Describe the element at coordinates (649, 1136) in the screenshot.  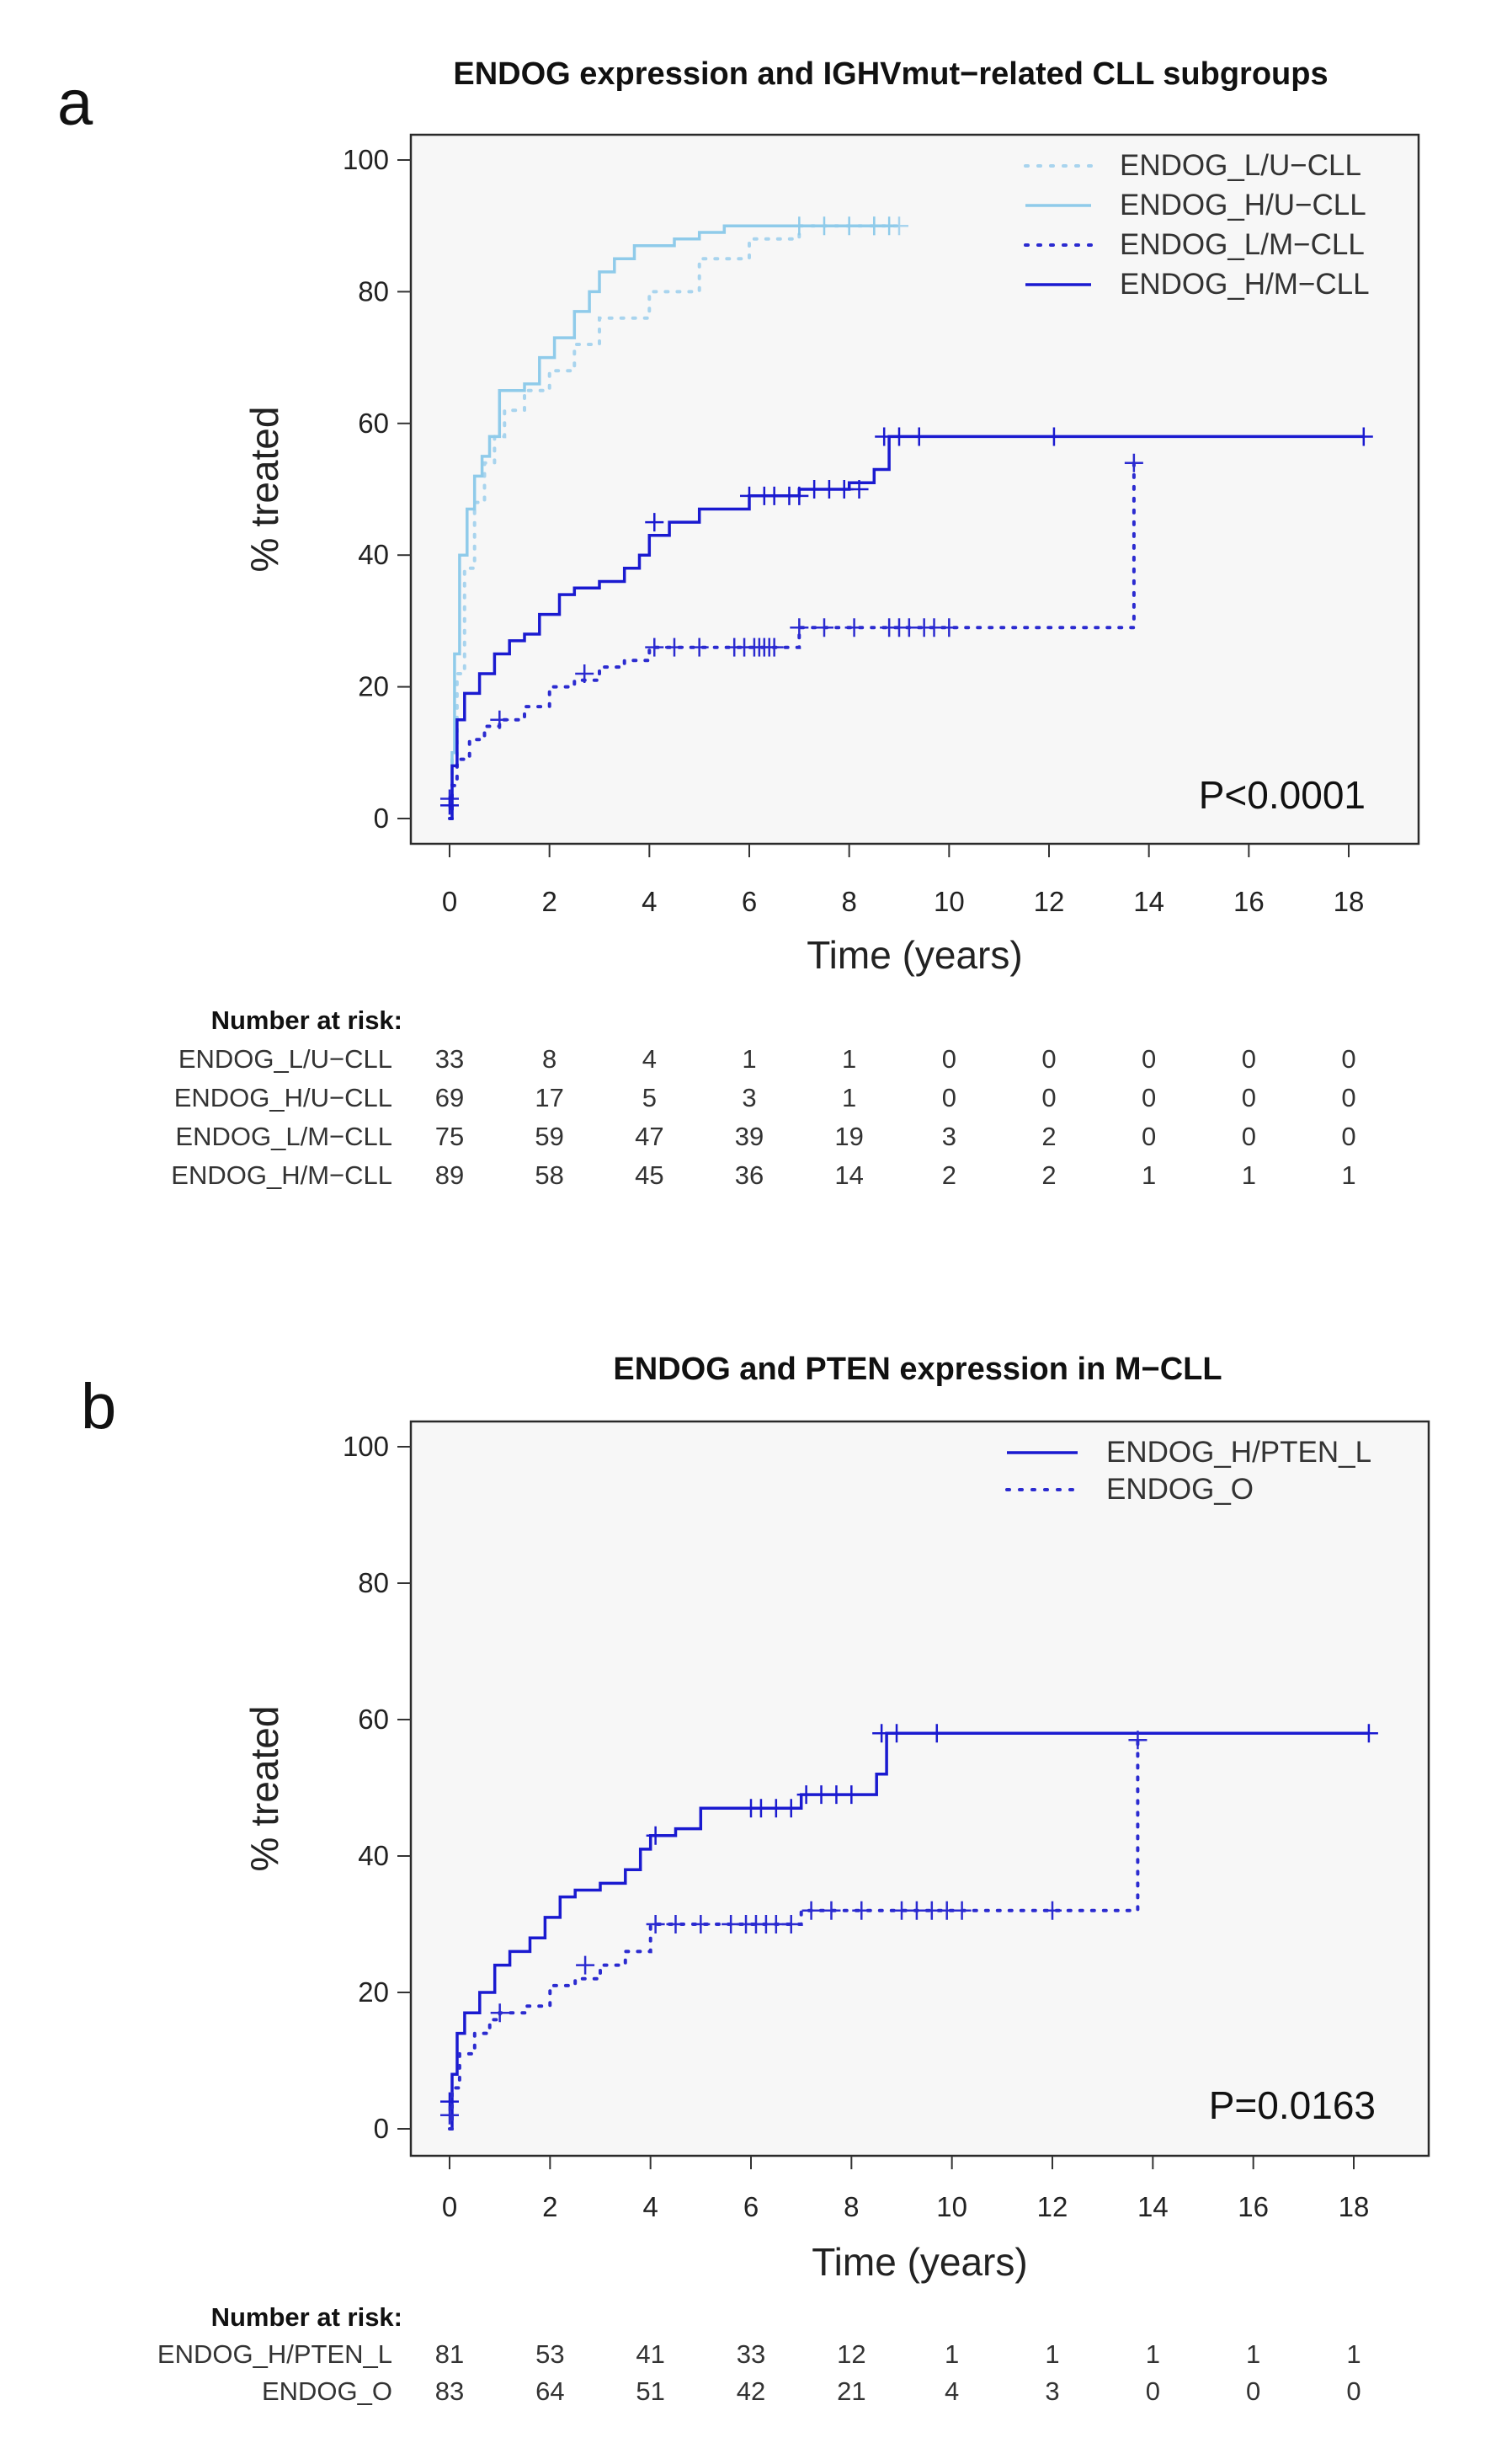
I see `risk-count: 47` at that location.